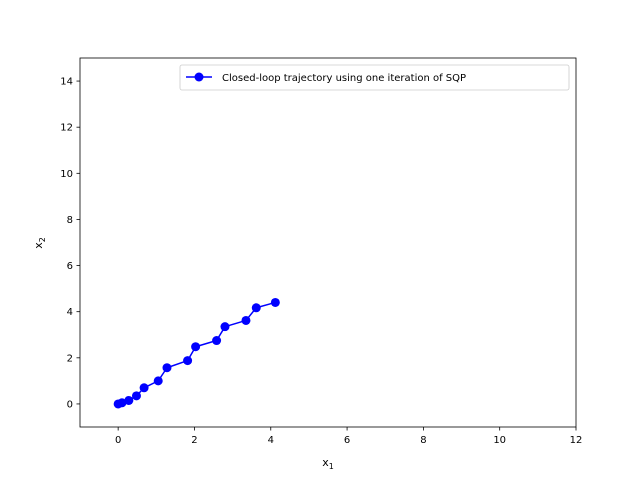 The height and width of the screenshot is (480, 640). I want to click on x-axis-ticks: 0 2 4 6 8 10 12, so click(348, 436).